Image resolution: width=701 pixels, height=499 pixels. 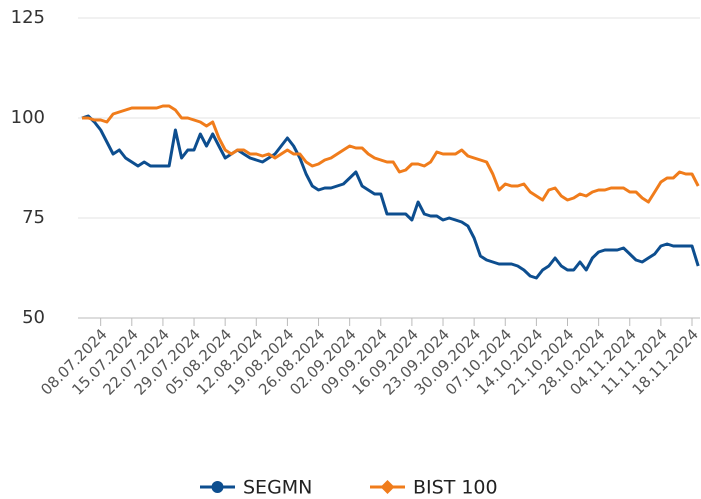 I want to click on legend-item: SEGMN, so click(x=256, y=488).